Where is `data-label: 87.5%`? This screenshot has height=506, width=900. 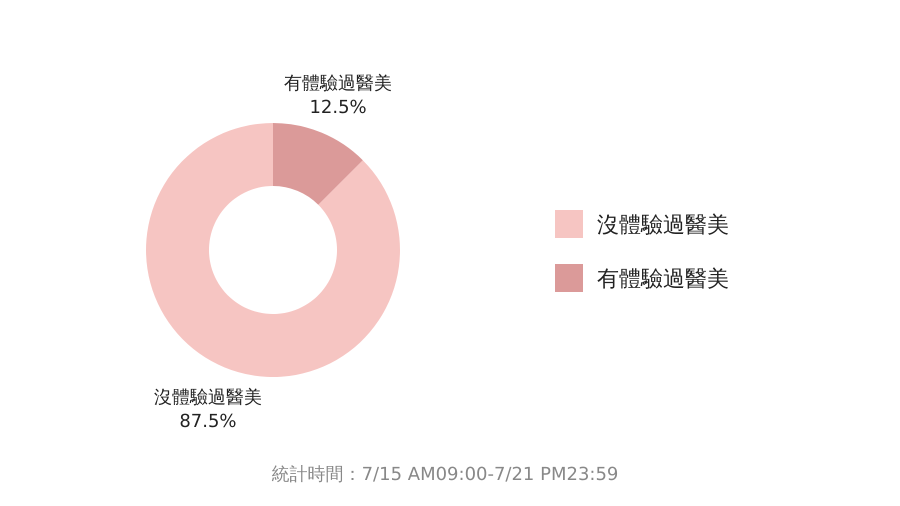
data-label: 87.5% is located at coordinates (208, 421).